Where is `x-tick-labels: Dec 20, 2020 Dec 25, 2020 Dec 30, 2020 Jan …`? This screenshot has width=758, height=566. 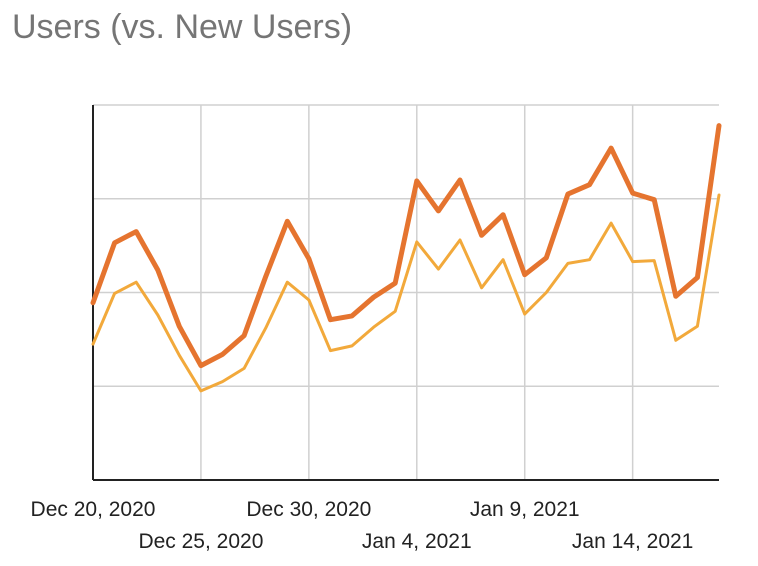
x-tick-labels: Dec 20, 2020 Dec 25, 2020 Dec 30, 2020 Jan … is located at coordinates (362, 525).